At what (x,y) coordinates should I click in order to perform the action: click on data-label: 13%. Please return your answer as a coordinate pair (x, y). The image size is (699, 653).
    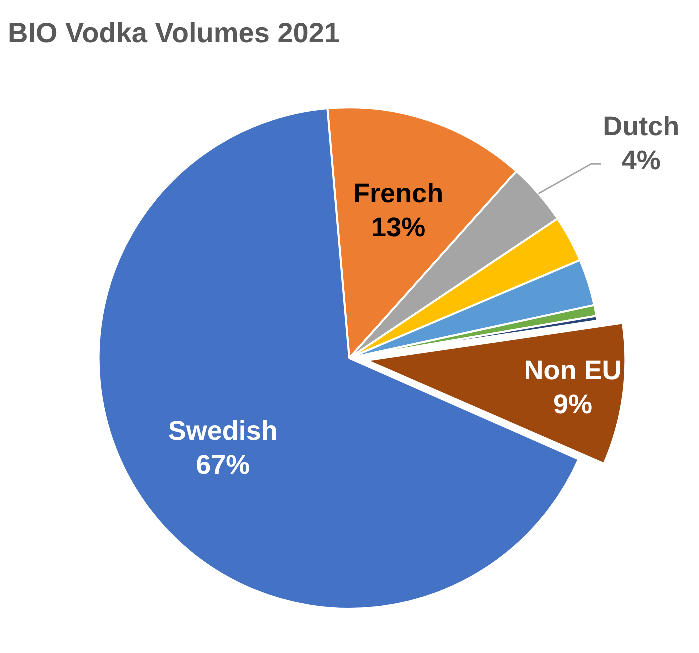
    Looking at the image, I should click on (399, 227).